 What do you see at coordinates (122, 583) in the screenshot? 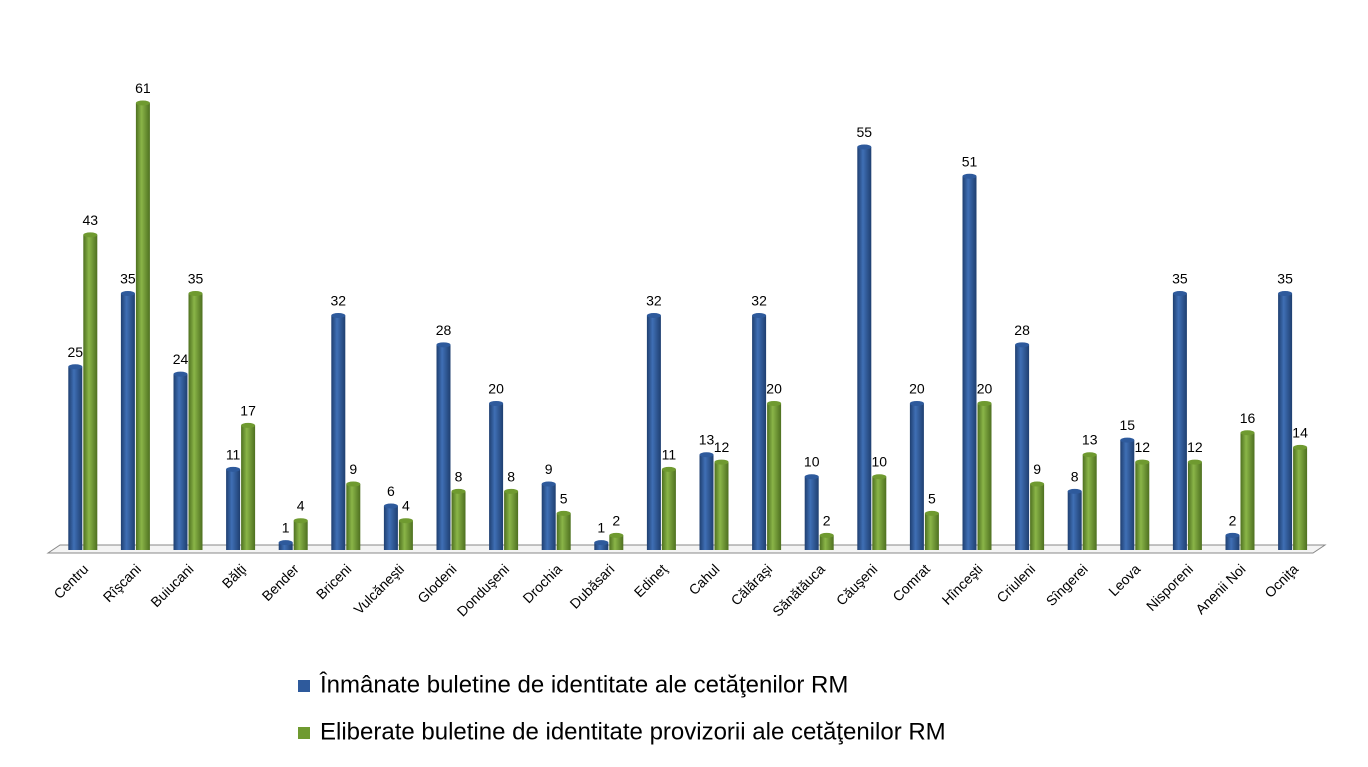
I see `x-tick-label: Rîşcani` at bounding box center [122, 583].